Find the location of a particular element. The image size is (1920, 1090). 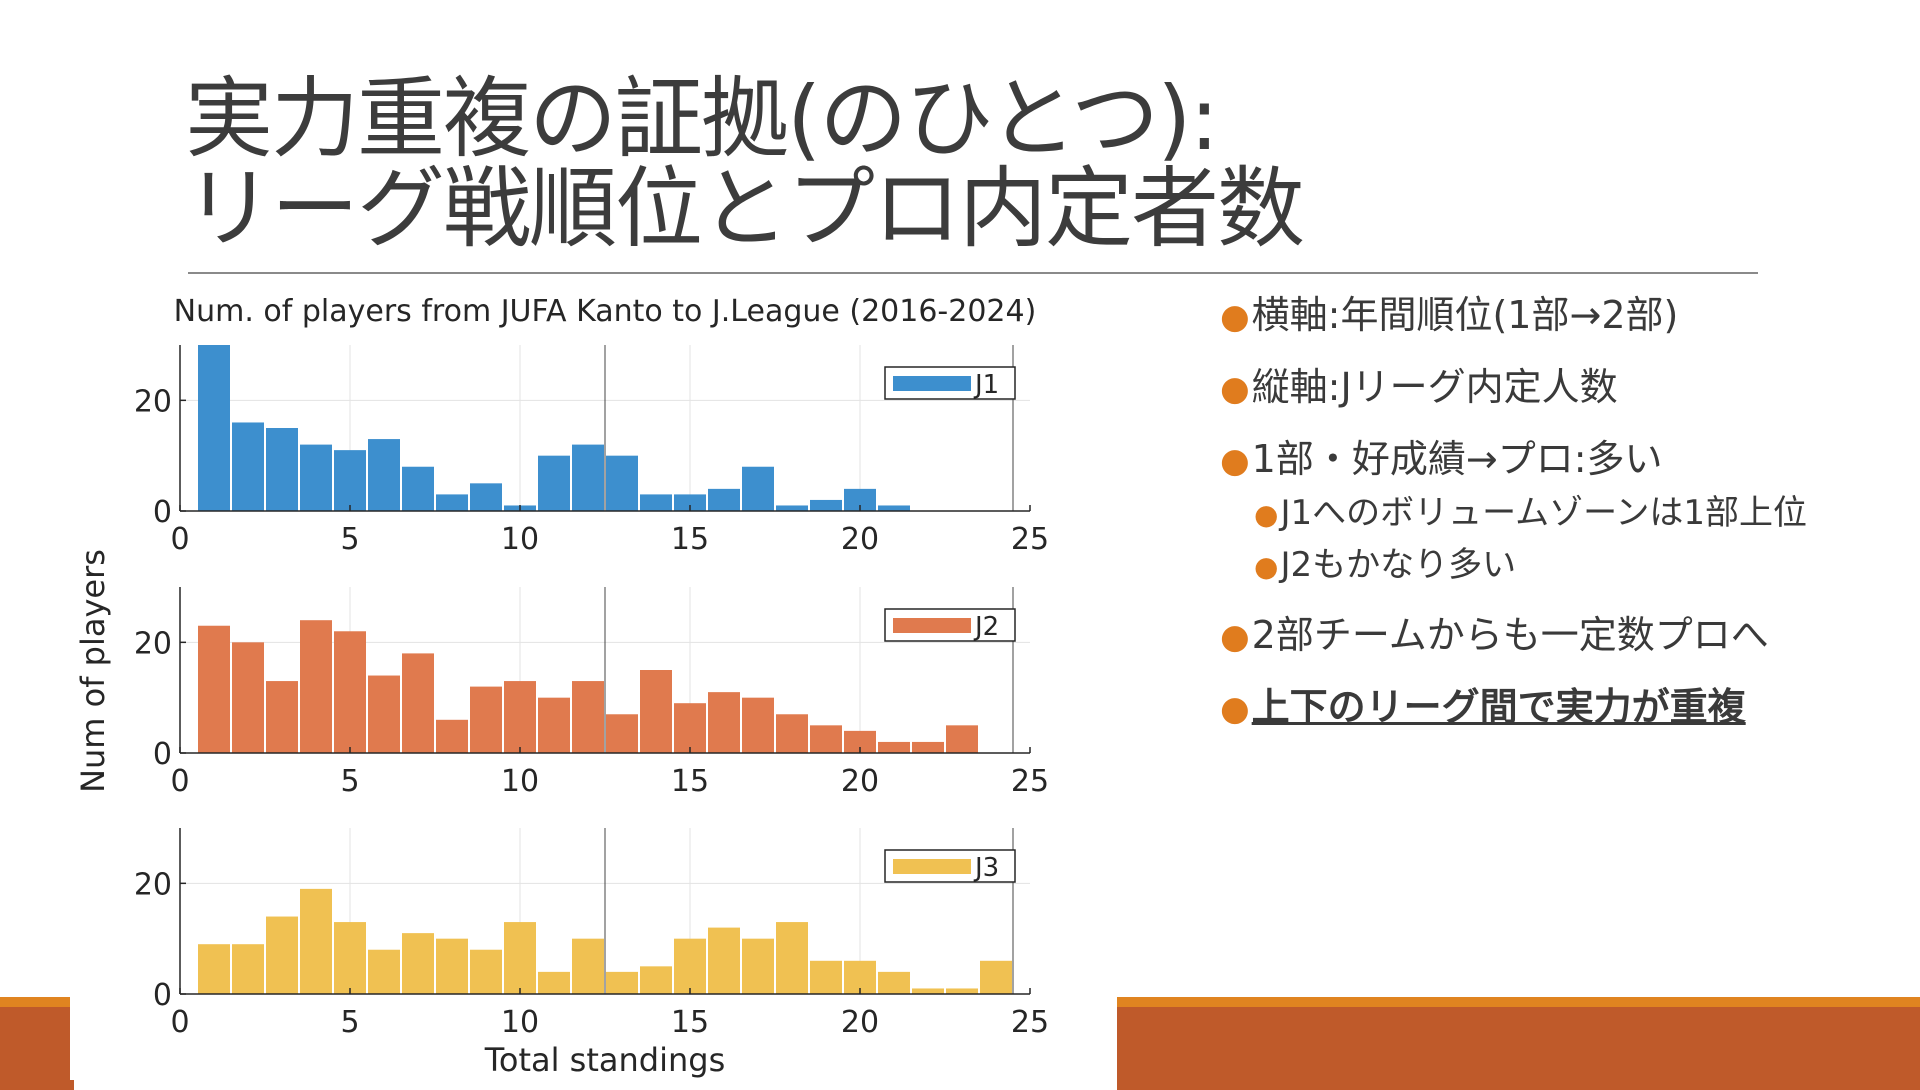

legend-label-j2: J2 is located at coordinates (986, 627).